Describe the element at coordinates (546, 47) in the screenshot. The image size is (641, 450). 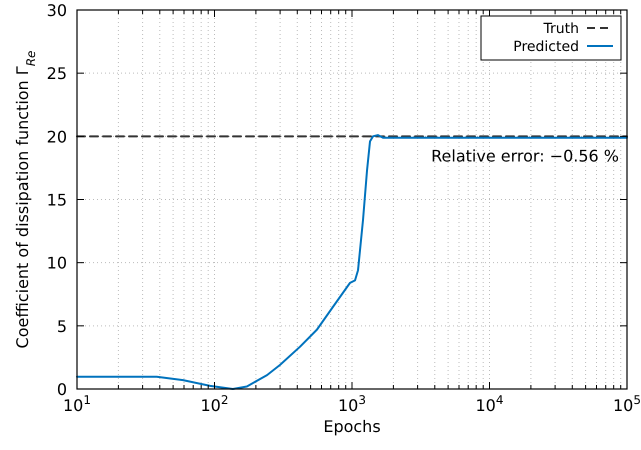
I see `legend-label: Predicted` at that location.